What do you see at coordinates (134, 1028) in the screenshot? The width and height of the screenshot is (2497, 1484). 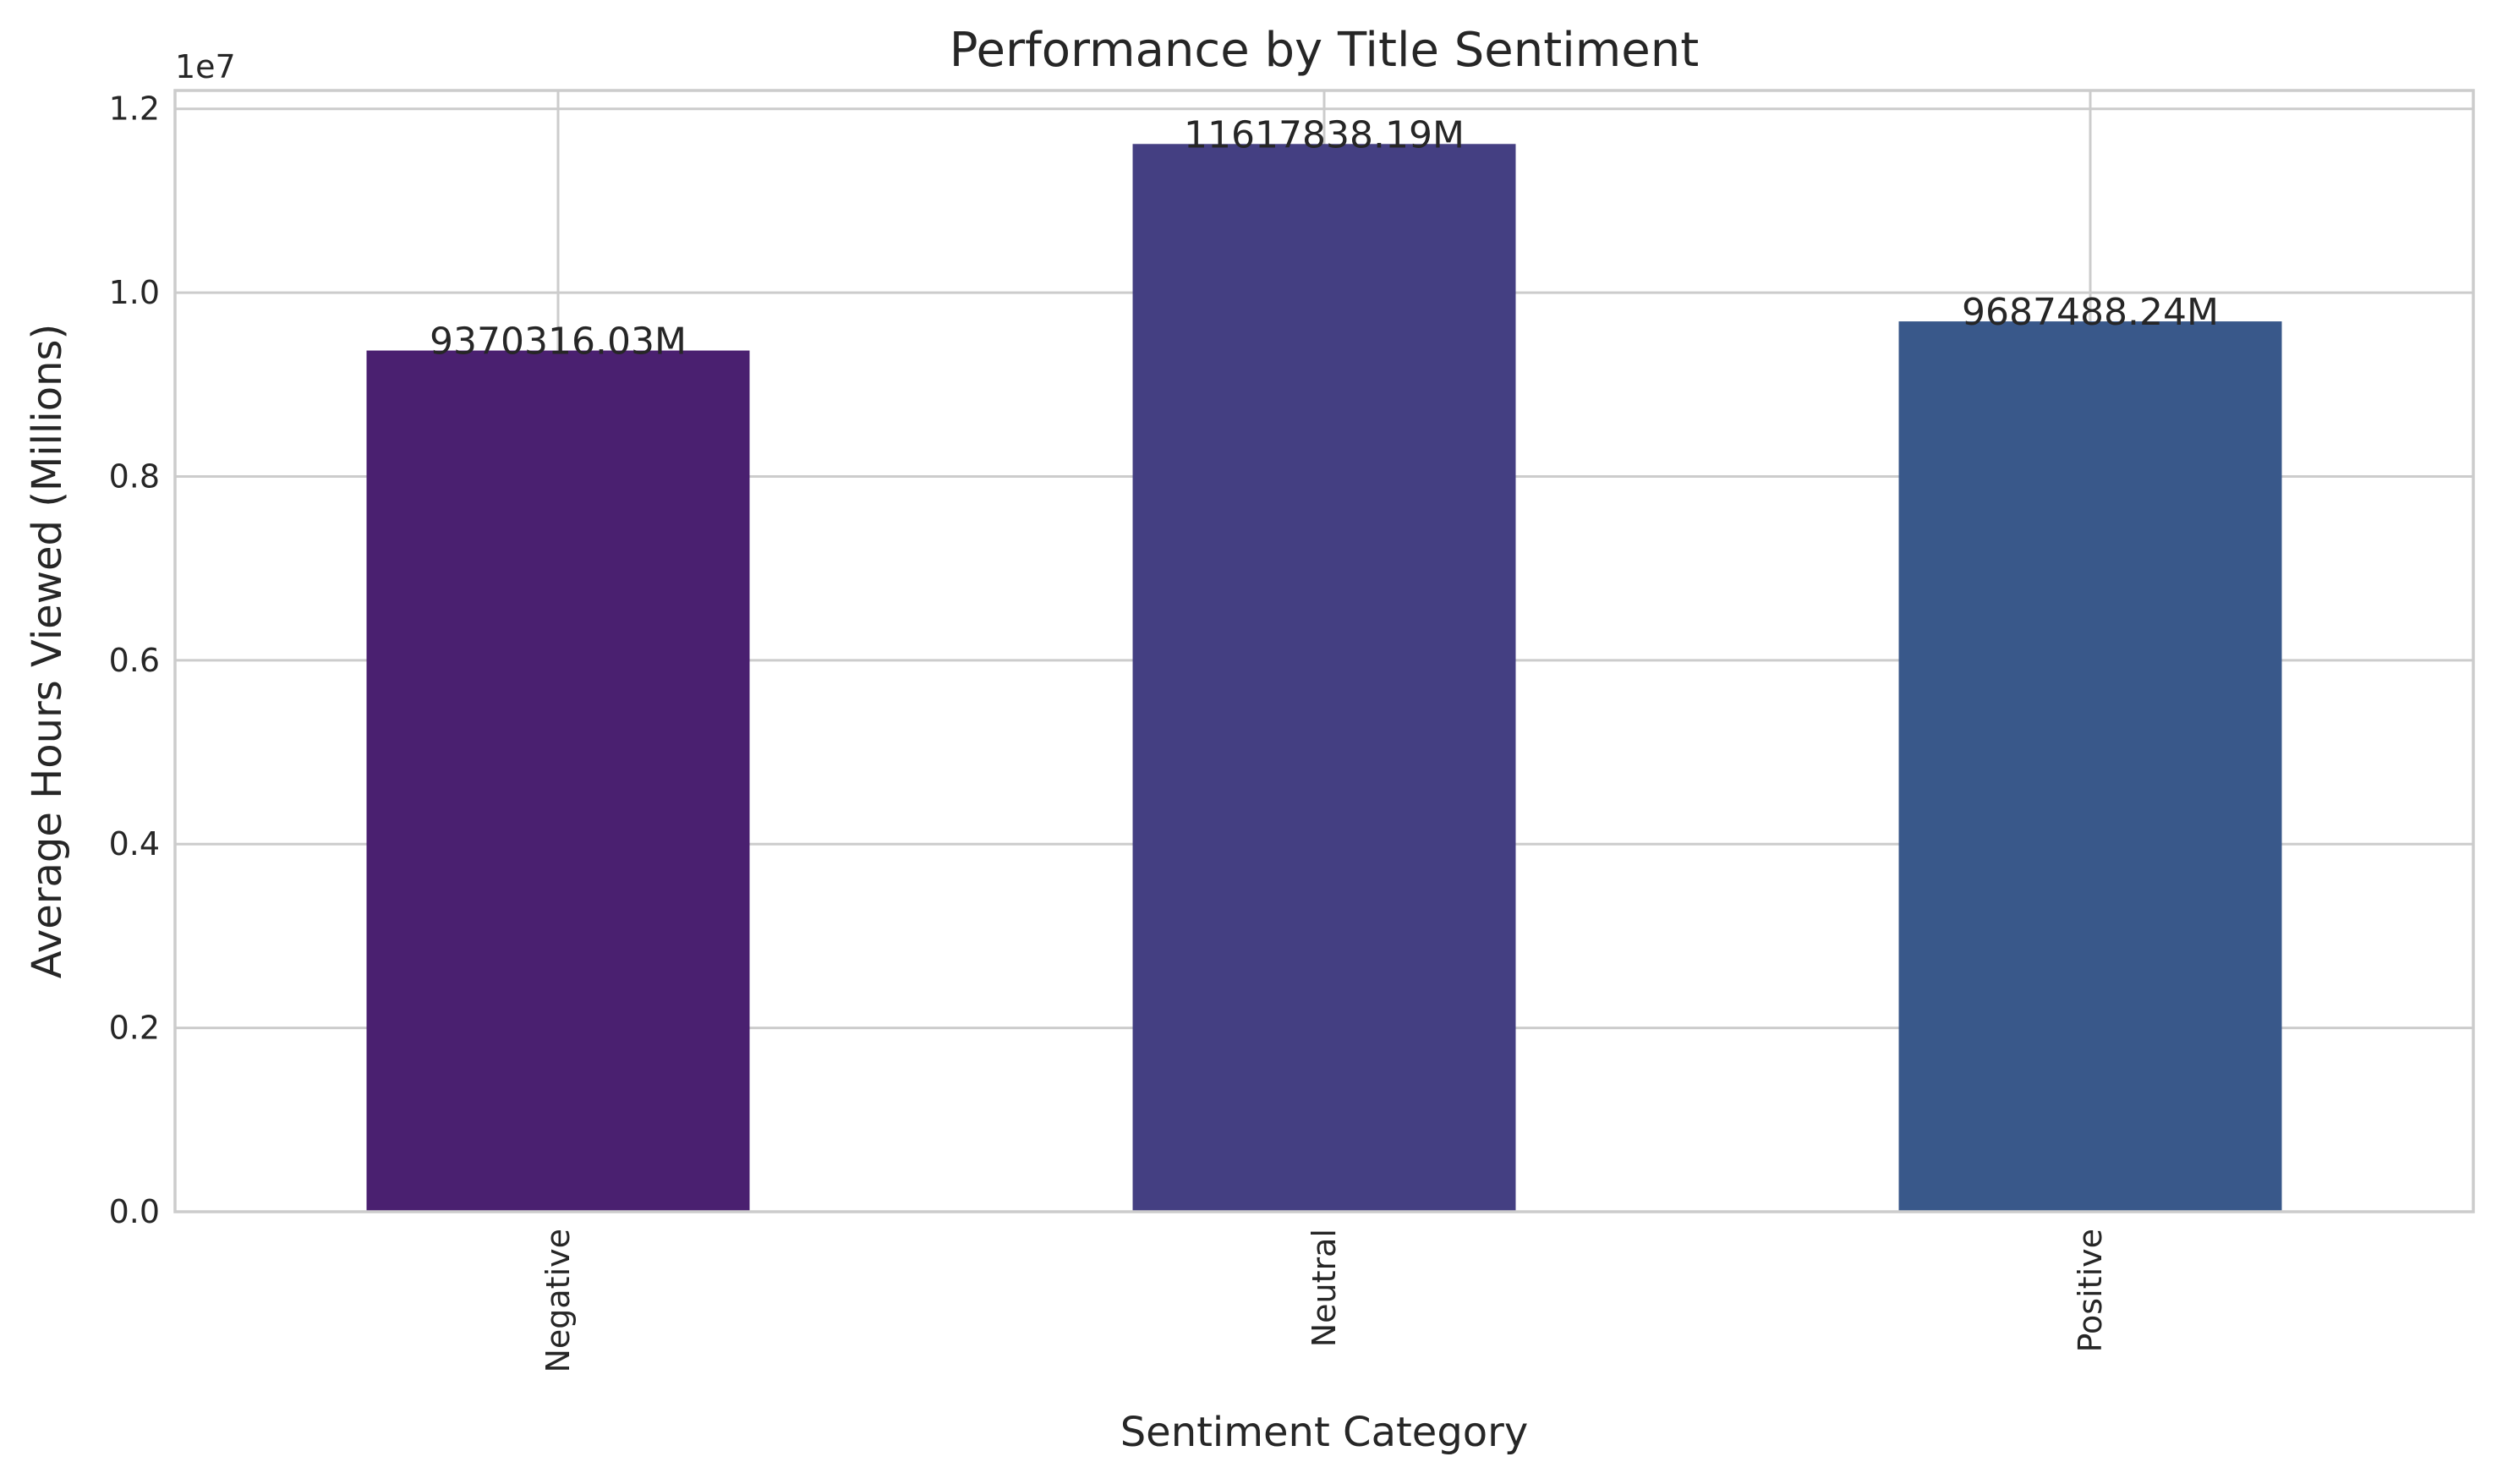 I see `y-tick-label: 0.2` at bounding box center [134, 1028].